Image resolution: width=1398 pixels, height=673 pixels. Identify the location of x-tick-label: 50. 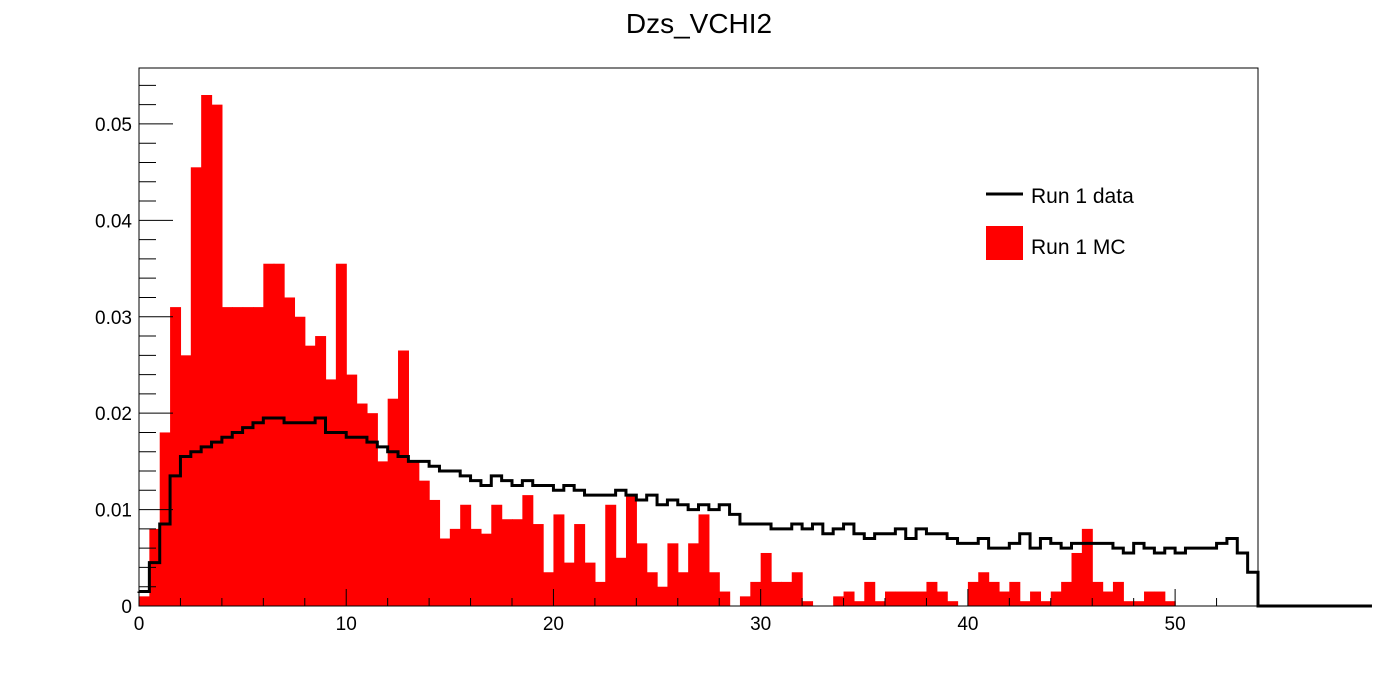
(1175, 624).